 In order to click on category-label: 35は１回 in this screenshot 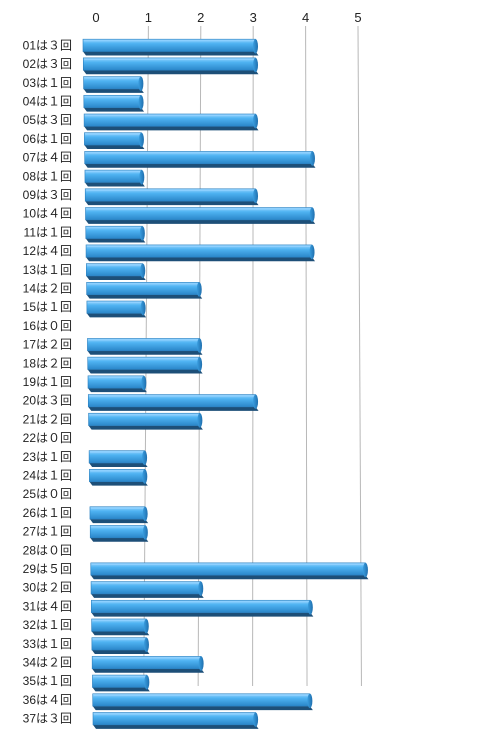, I will do `click(47, 681)`.